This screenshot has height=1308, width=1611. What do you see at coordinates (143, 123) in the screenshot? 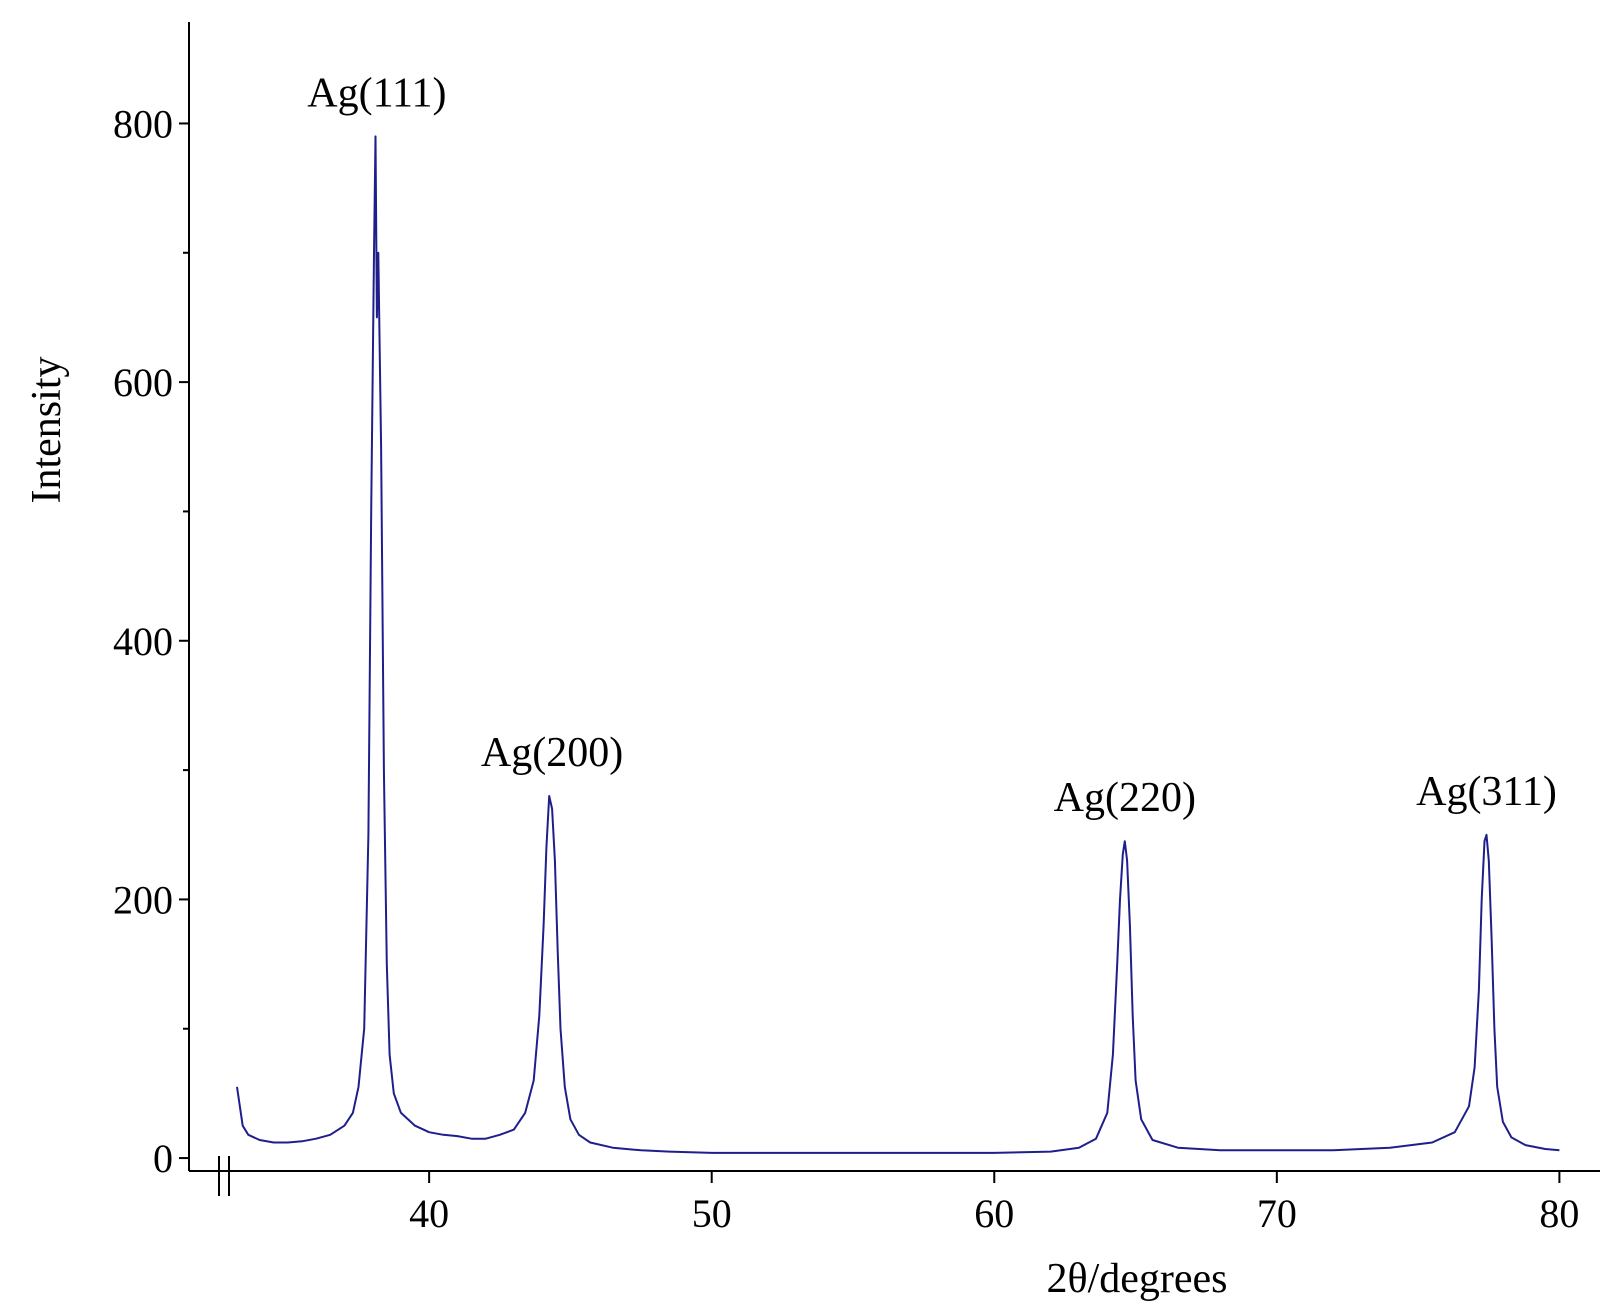
I see `y-tick-label: 800` at bounding box center [143, 123].